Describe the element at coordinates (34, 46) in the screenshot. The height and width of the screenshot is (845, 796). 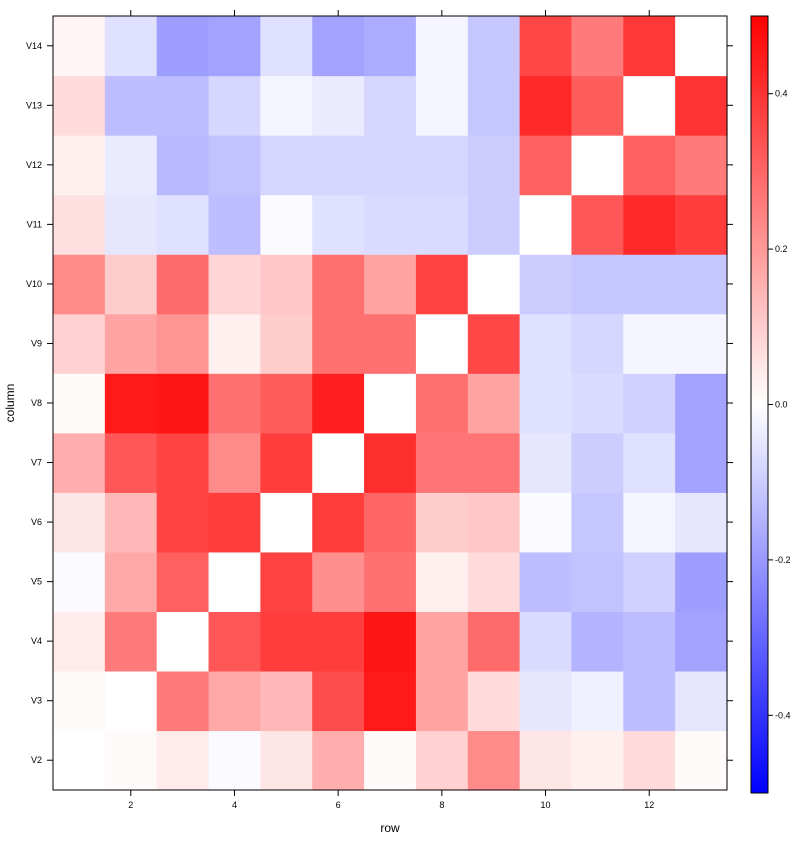
I see `y-tick-label: V14` at that location.